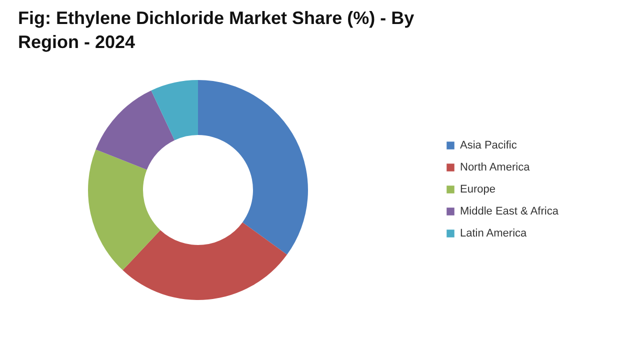 This screenshot has width=639, height=341. I want to click on legend-label: Latin America, so click(494, 234).